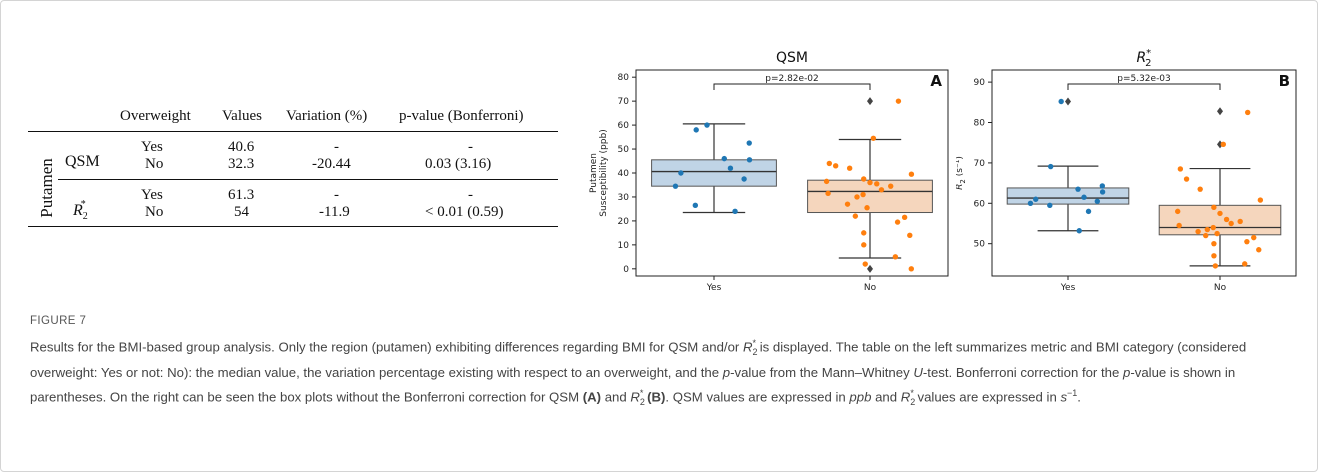 The width and height of the screenshot is (1318, 472). I want to click on table-cell: -20.44, so click(331, 164).